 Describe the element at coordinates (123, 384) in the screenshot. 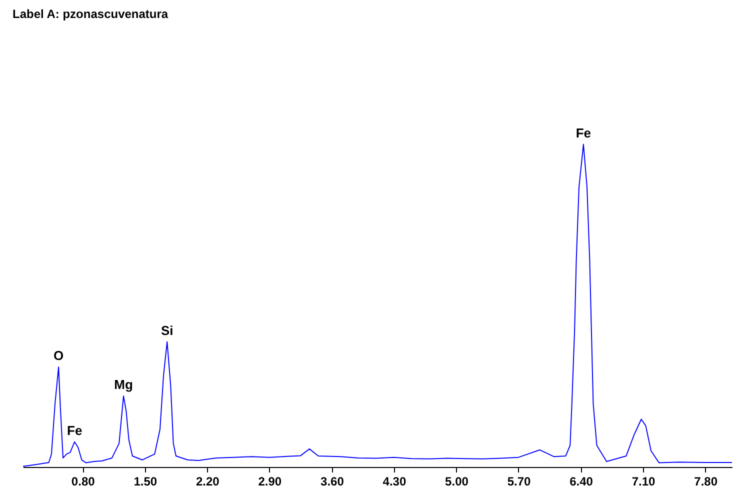

I see `annotation: Mg` at that location.